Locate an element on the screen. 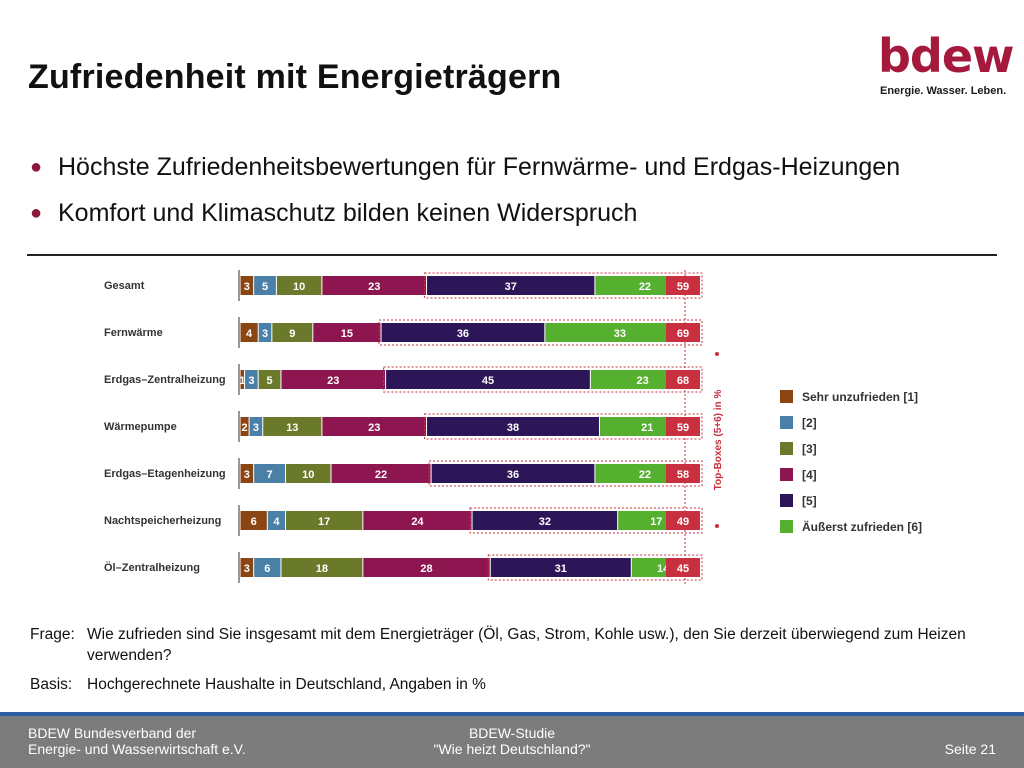 The width and height of the screenshot is (1024, 768). bar-value-label: 31 is located at coordinates (561, 569).